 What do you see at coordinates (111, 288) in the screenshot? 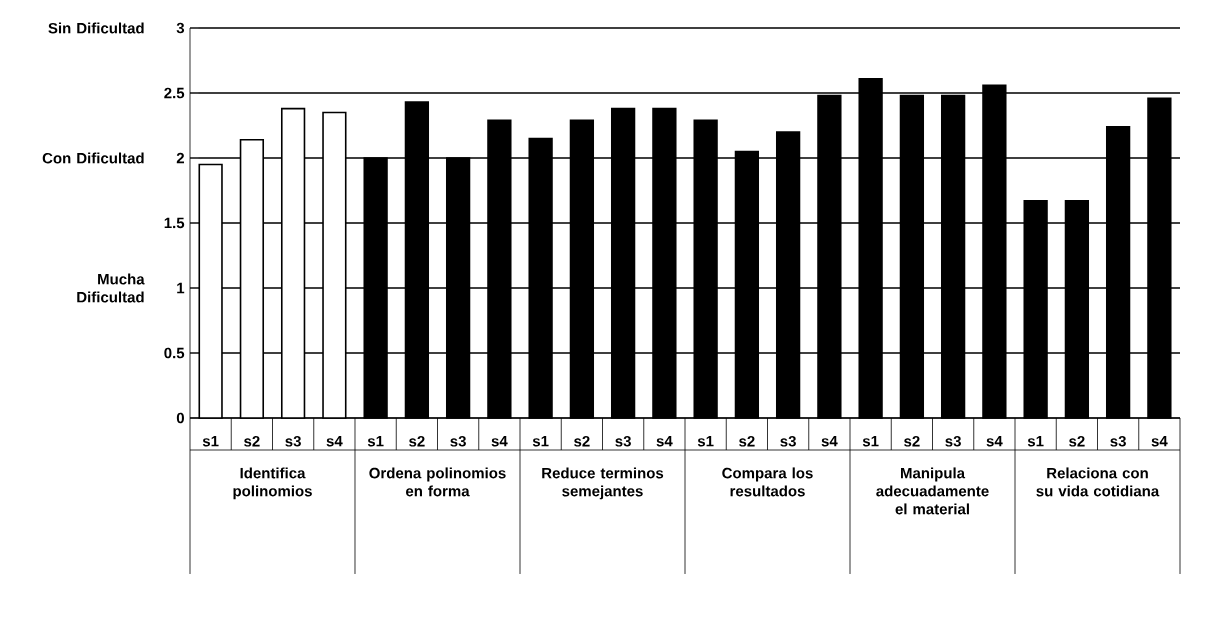
I see `text: Mucha Dificultad` at bounding box center [111, 288].